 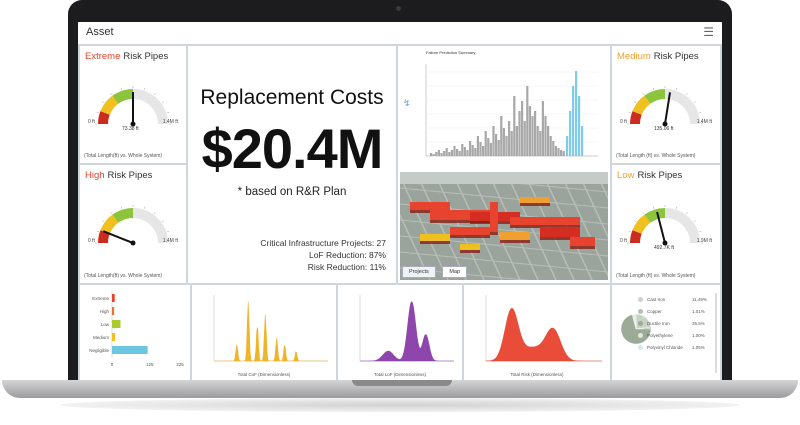 What do you see at coordinates (665, 243) in the screenshot?
I see `gauge-hub` at bounding box center [665, 243].